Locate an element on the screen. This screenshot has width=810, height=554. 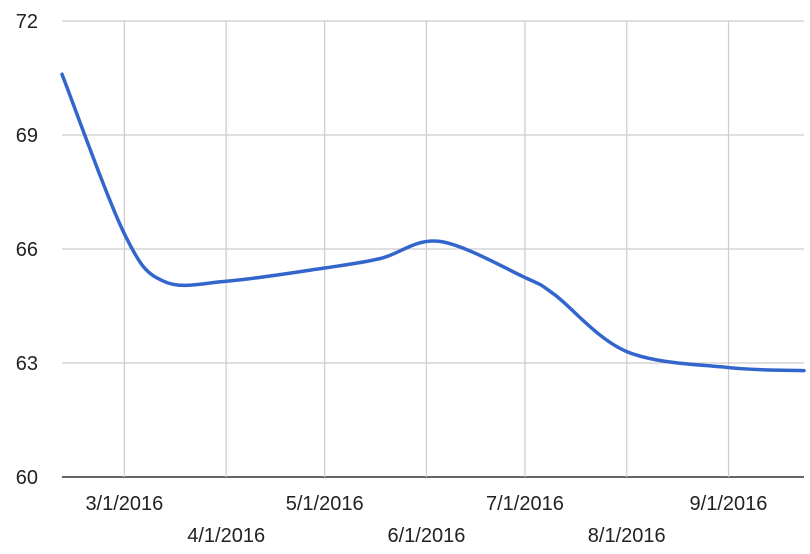
y-tick-label: 69 is located at coordinates (27, 136).